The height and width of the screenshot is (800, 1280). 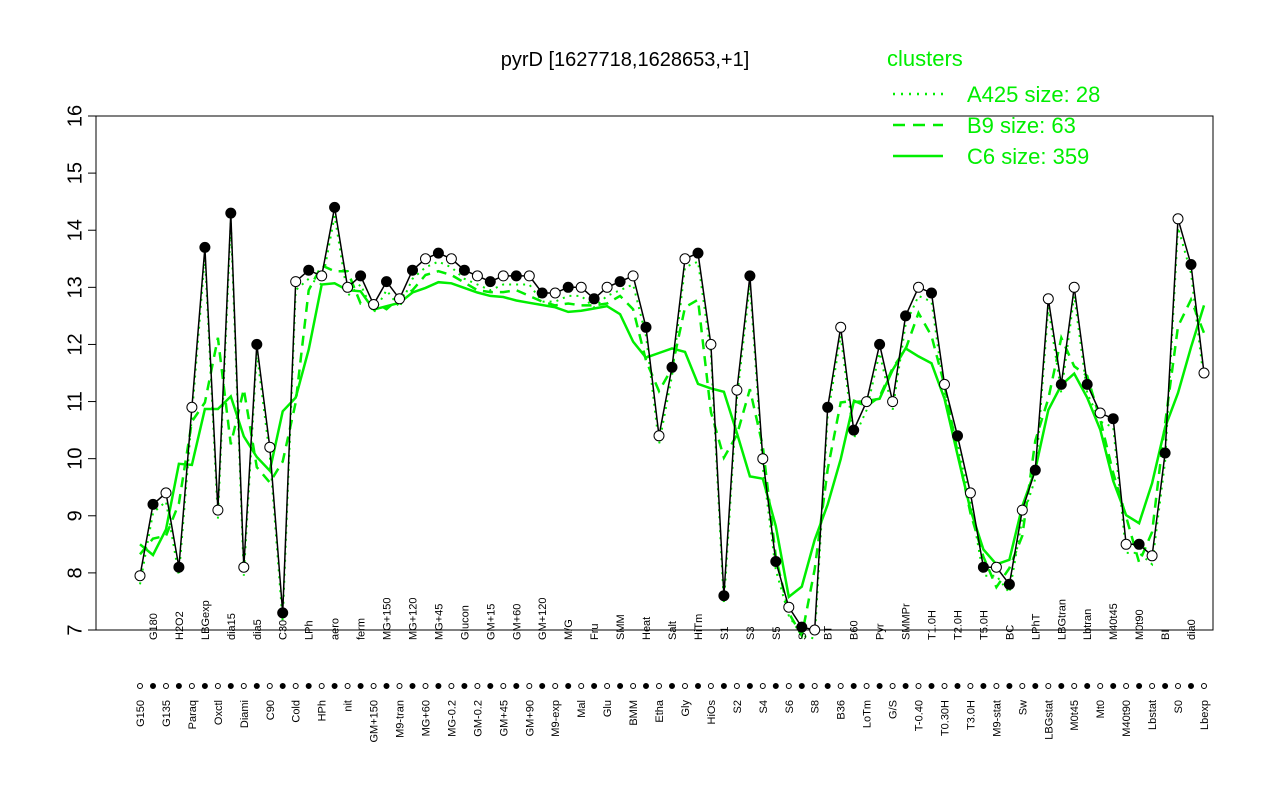 What do you see at coordinates (1127, 718) in the screenshot?
I see `x-tick-label: M40t90` at bounding box center [1127, 718].